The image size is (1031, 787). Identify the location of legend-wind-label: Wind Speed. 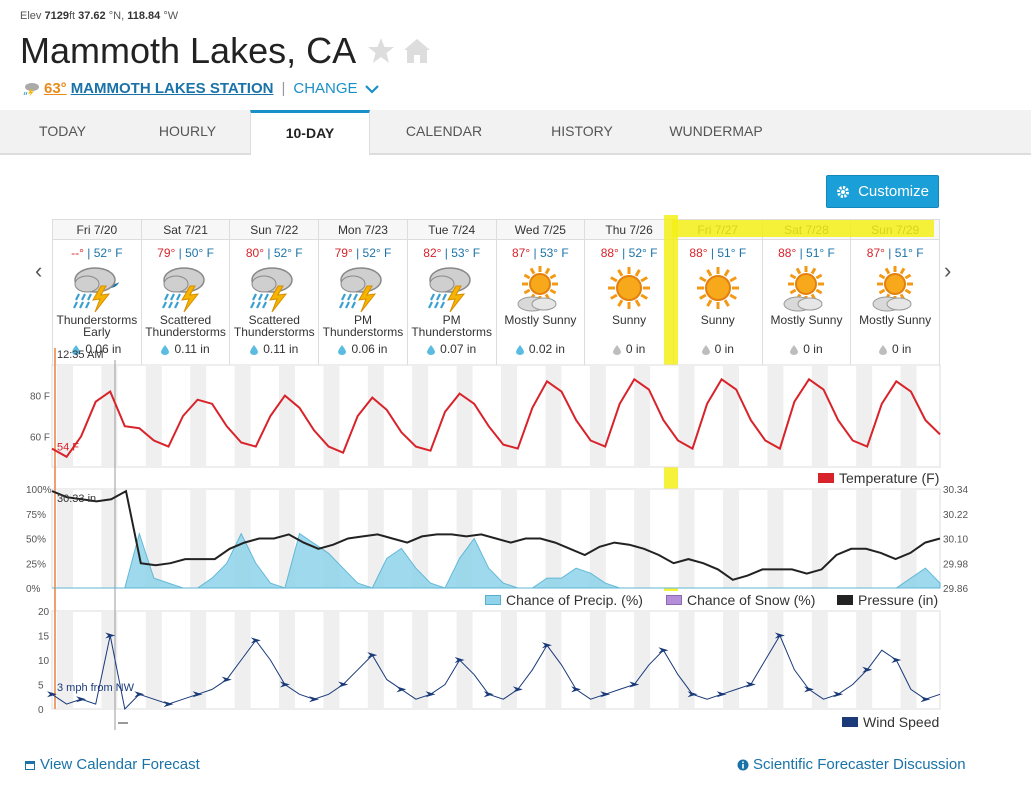
(901, 722).